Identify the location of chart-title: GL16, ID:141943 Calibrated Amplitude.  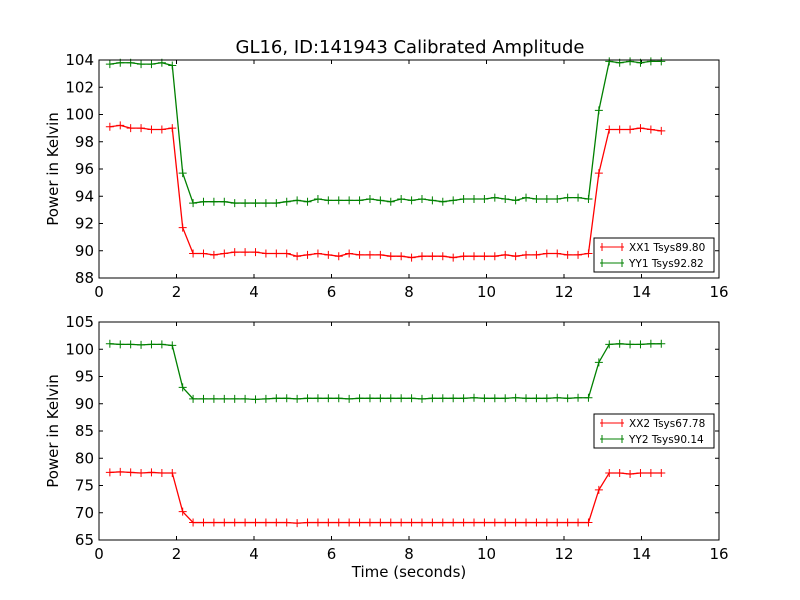
(410, 47).